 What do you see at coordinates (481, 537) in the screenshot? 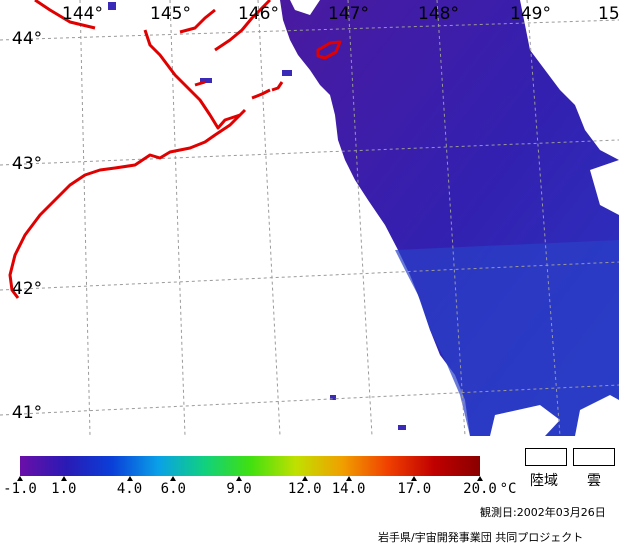
I see `credit-line: 岩手県/宇宙開発事業団 共同プロジェクト` at bounding box center [481, 537].